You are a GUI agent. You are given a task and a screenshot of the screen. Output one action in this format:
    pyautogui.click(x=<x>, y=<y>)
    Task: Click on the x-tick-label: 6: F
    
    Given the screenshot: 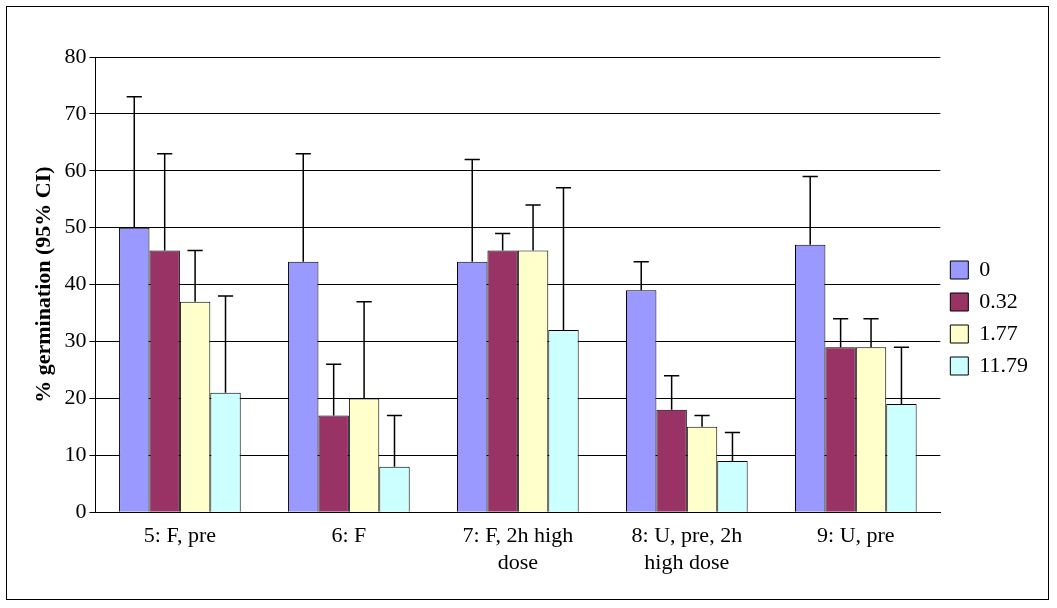 What is the action you would take?
    pyautogui.click(x=349, y=535)
    